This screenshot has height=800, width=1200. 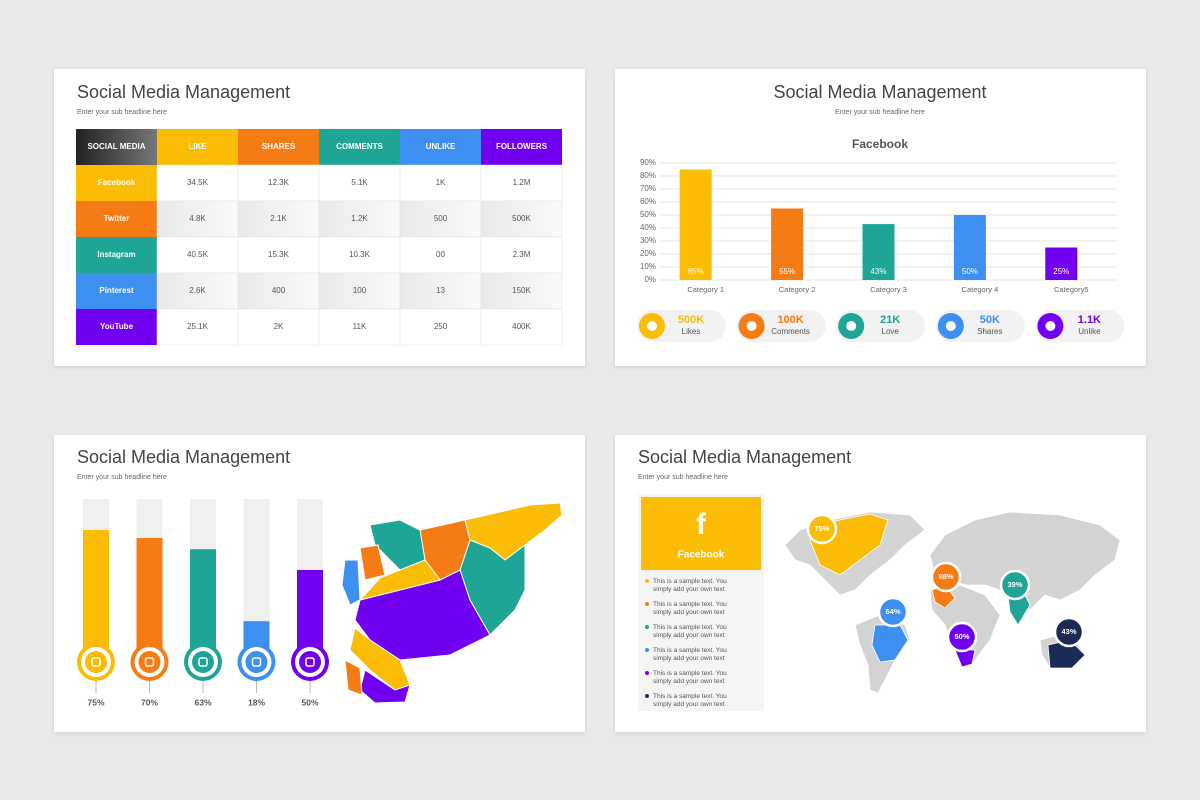 What do you see at coordinates (648, 266) in the screenshot?
I see `y-tick-label: 10%` at bounding box center [648, 266].